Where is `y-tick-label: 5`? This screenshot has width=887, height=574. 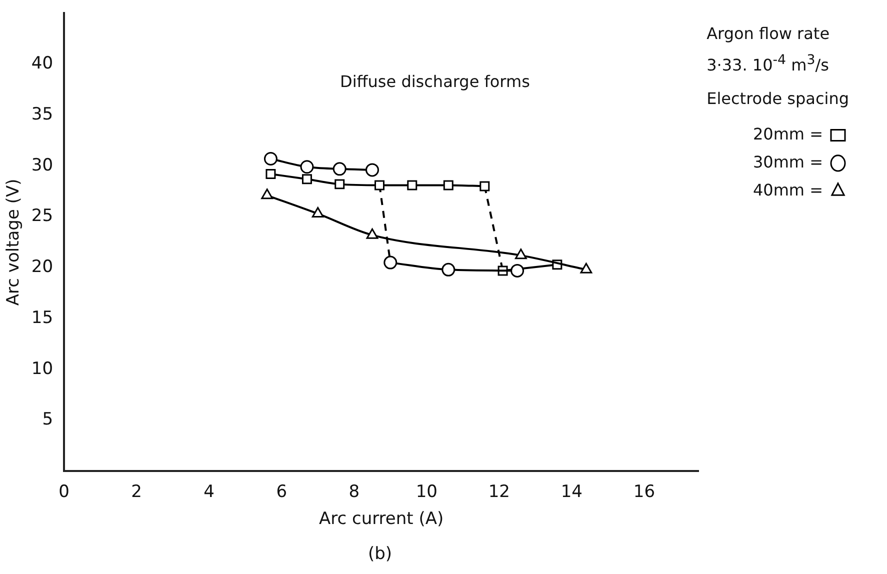 y-tick-label: 5 is located at coordinates (48, 420).